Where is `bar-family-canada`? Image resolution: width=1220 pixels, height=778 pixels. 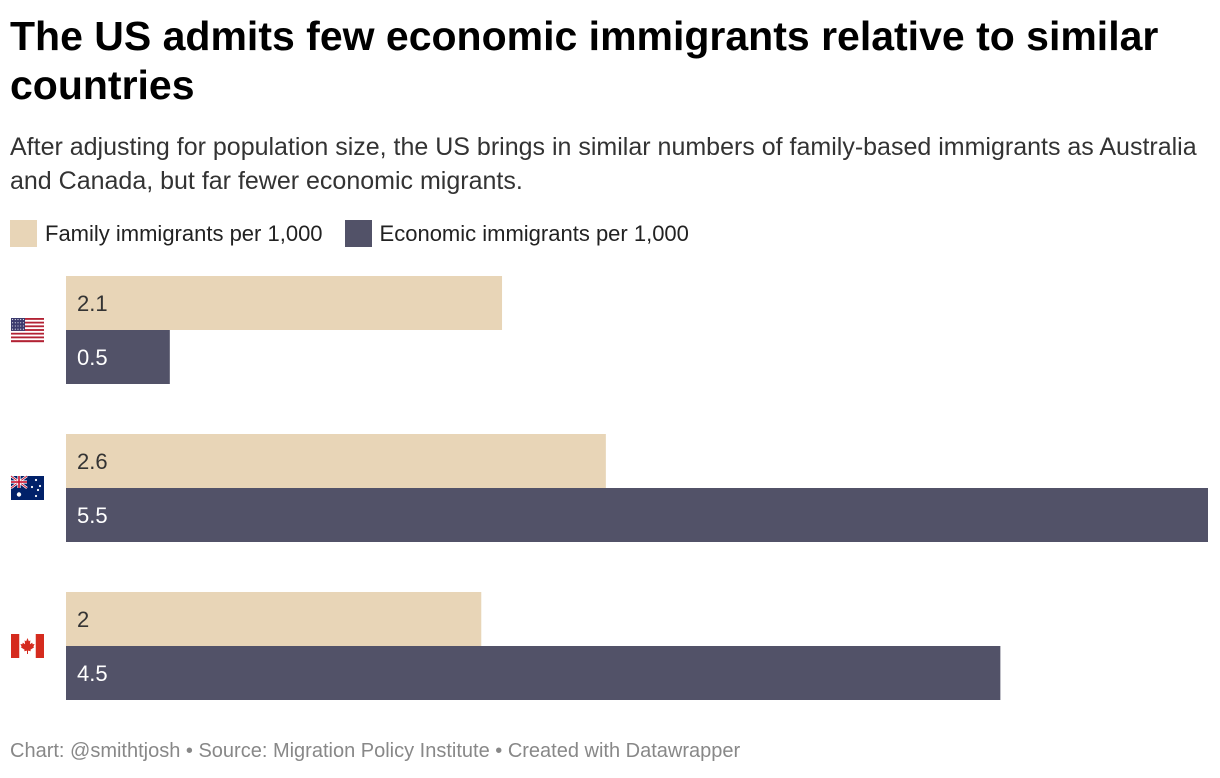 bar-family-canada is located at coordinates (274, 619).